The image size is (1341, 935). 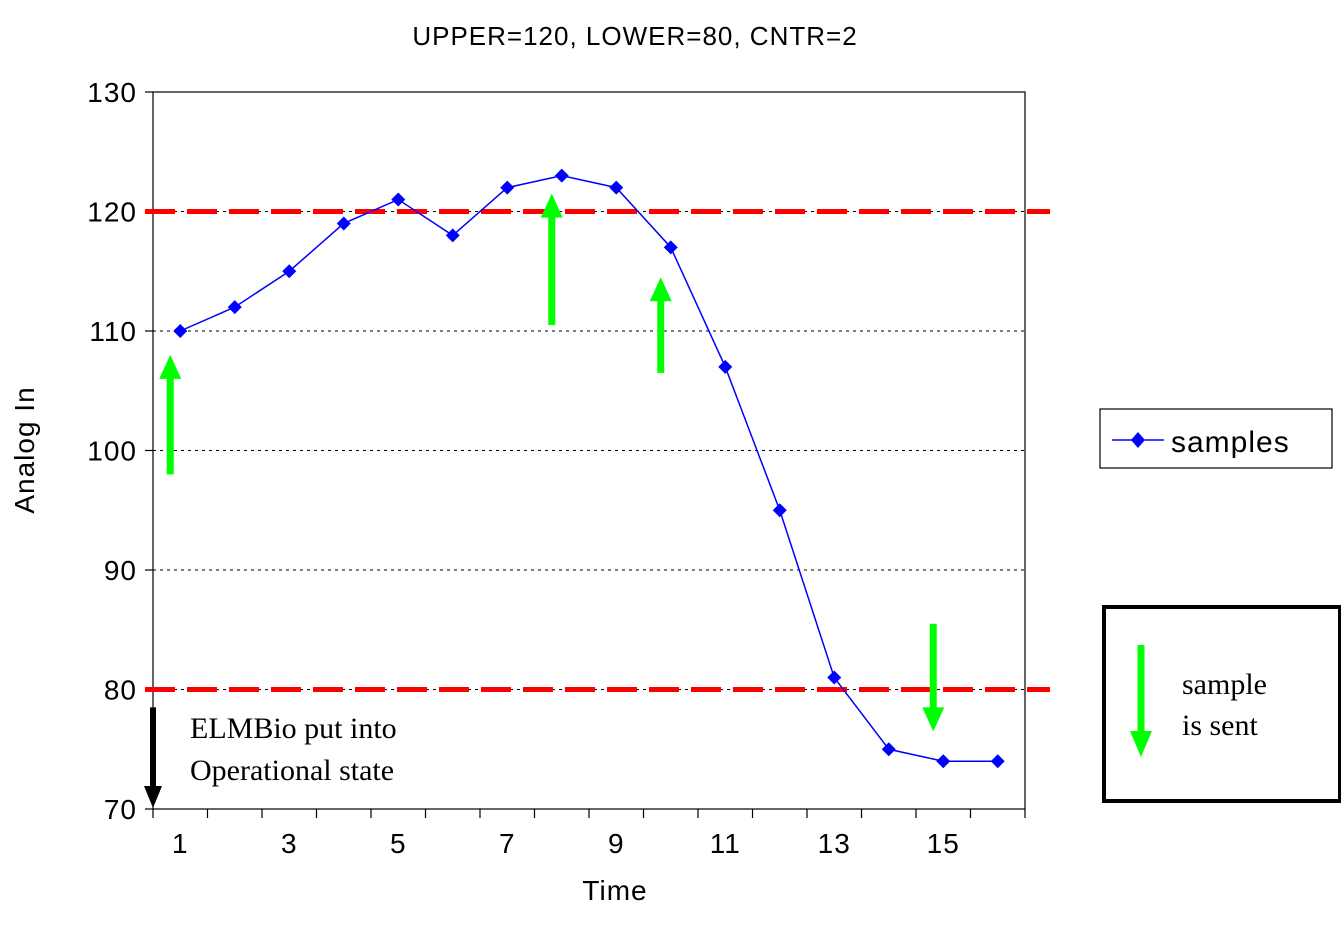 I want to click on key-arrow-head, so click(x=1141, y=744).